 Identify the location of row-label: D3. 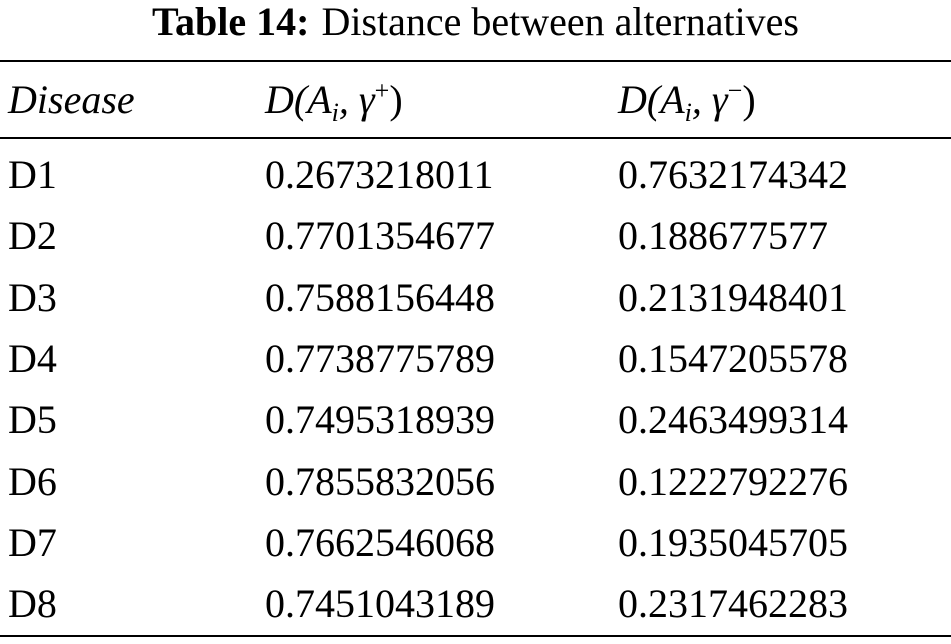
(32, 297).